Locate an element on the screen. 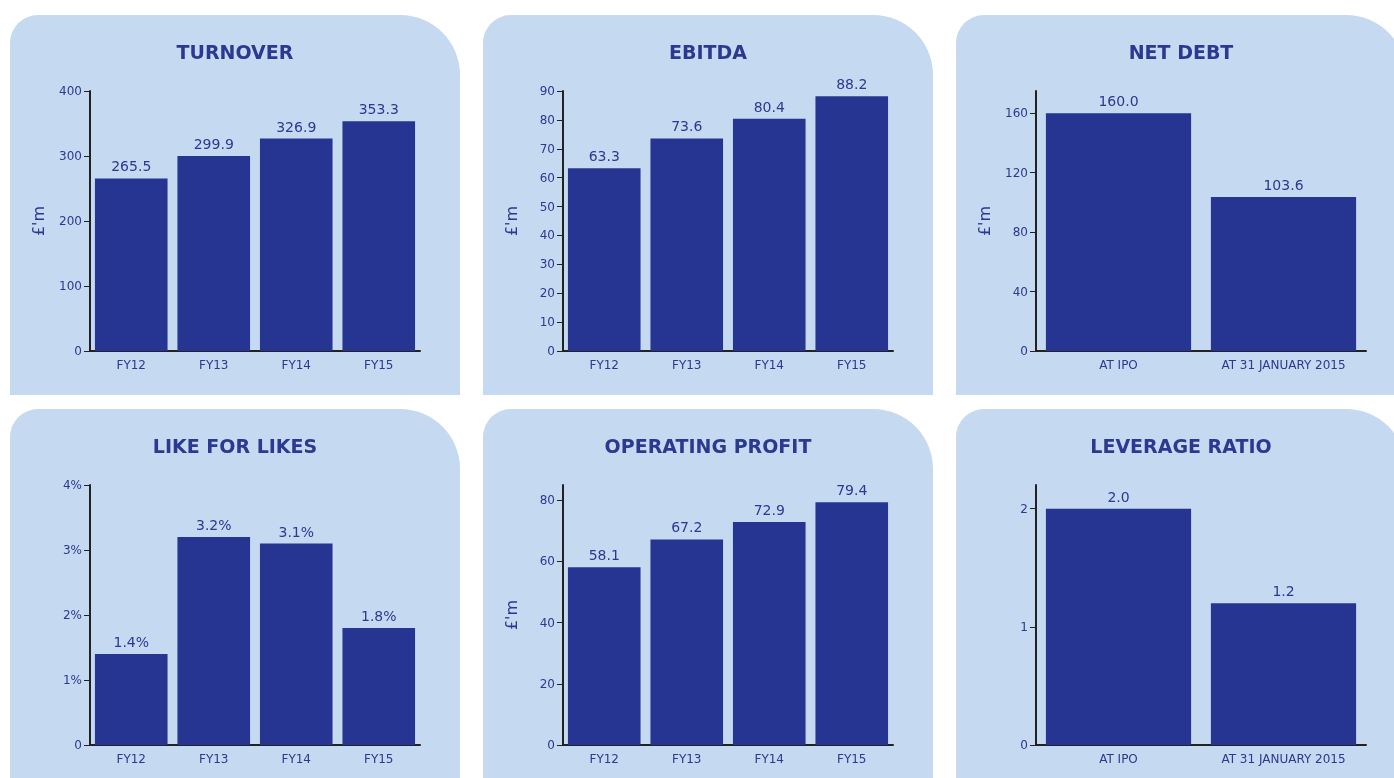 The image size is (1394, 778). chart-title: LIKE FOR LIKES is located at coordinates (235, 445).